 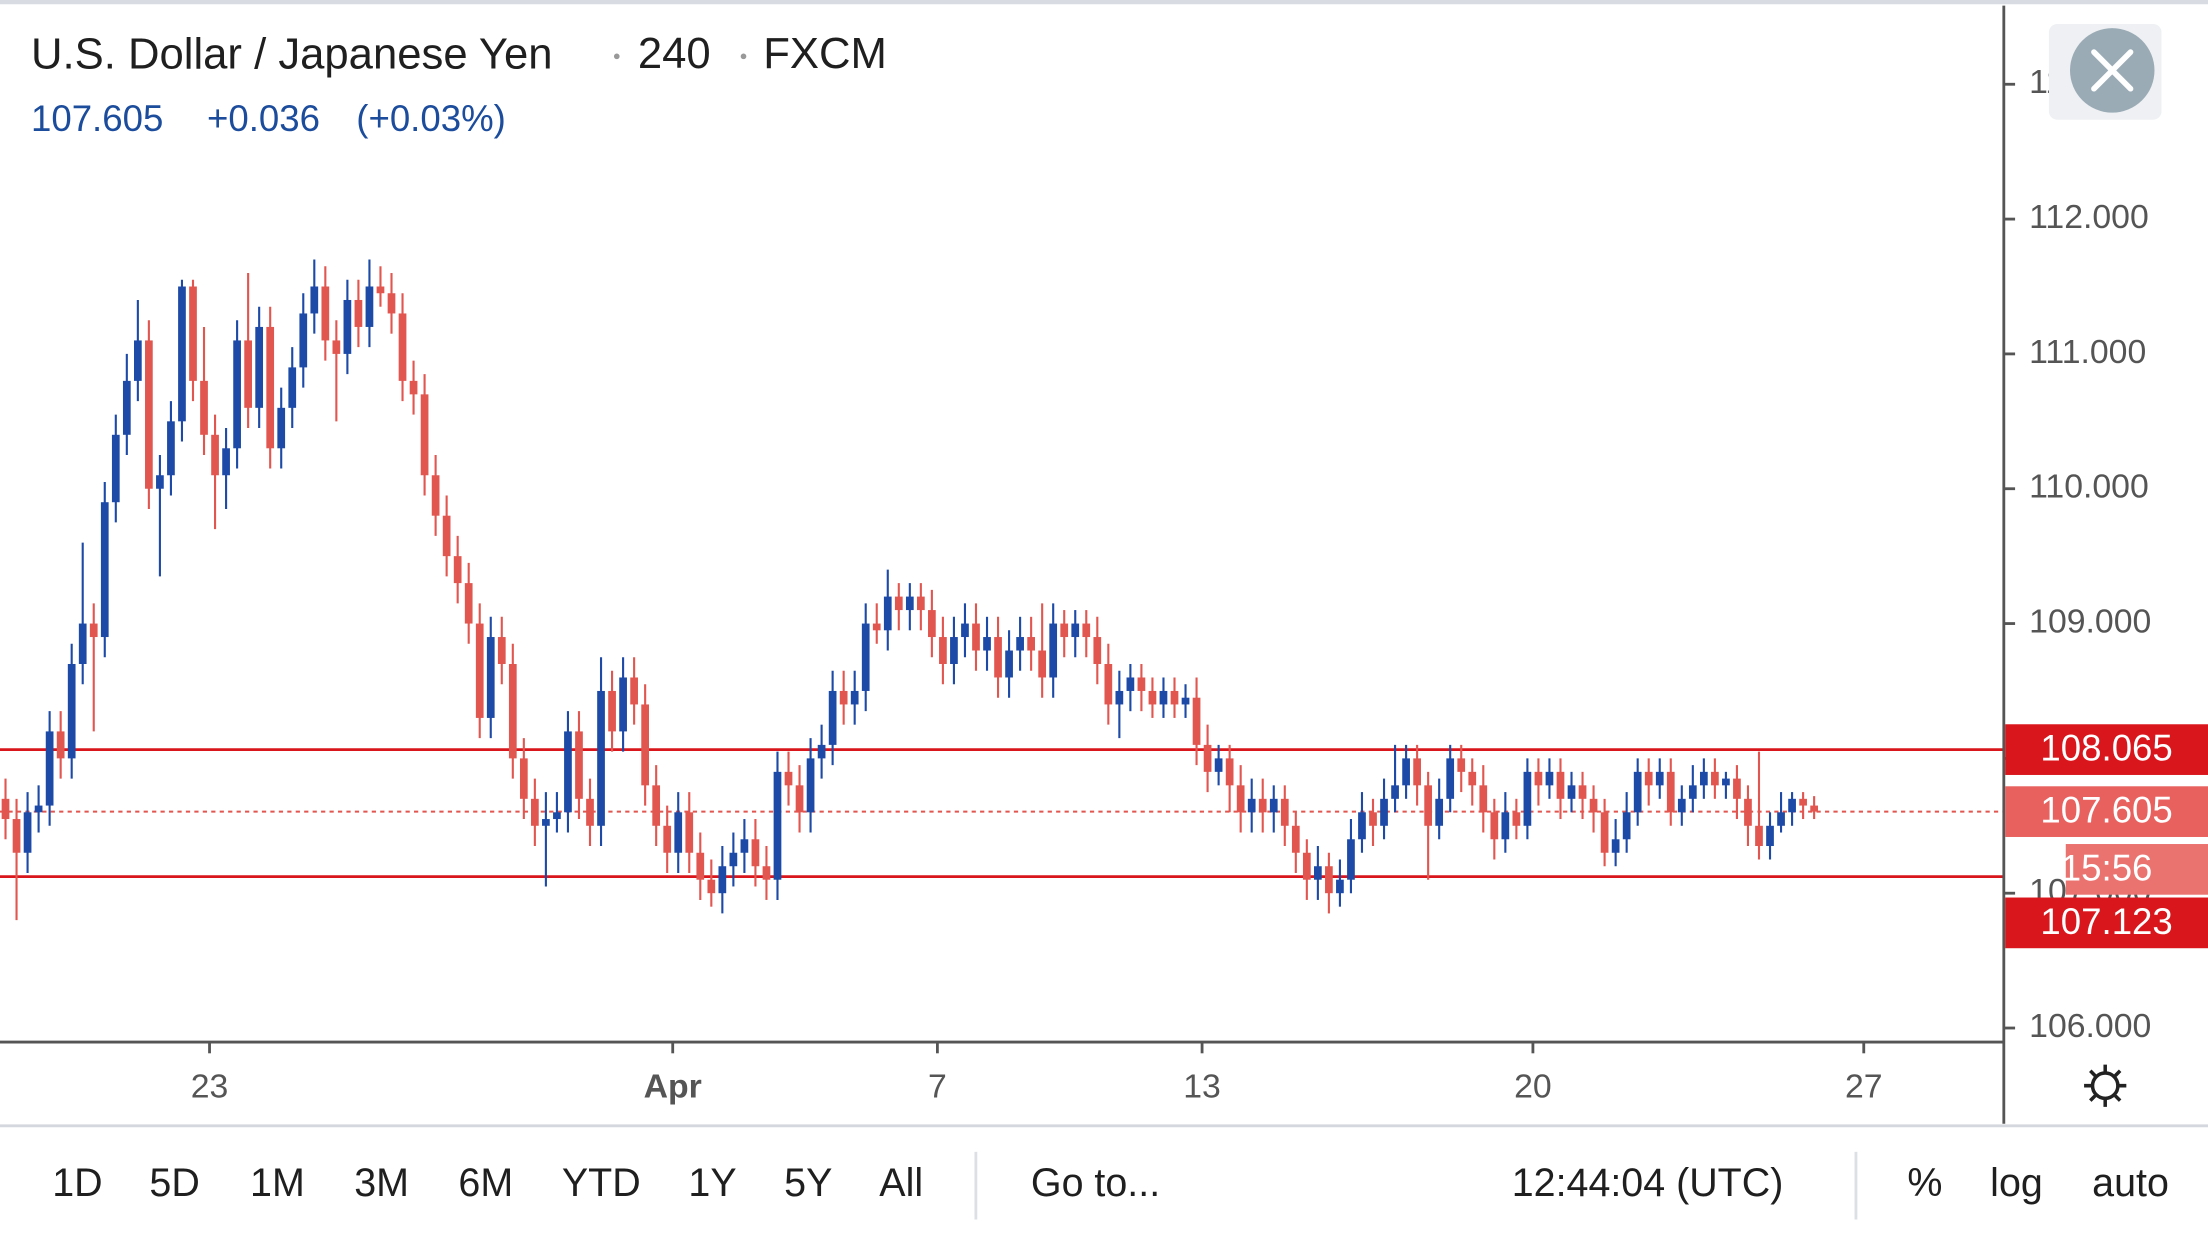 What do you see at coordinates (2105, 71) in the screenshot?
I see `close-button` at bounding box center [2105, 71].